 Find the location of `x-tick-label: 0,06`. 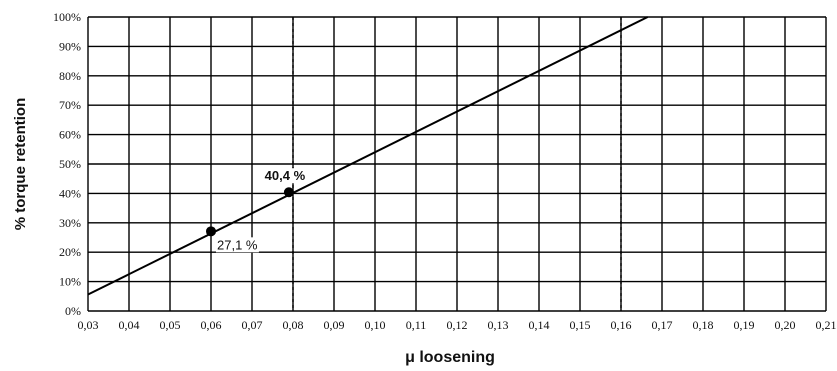

x-tick-label: 0,06 is located at coordinates (211, 325).